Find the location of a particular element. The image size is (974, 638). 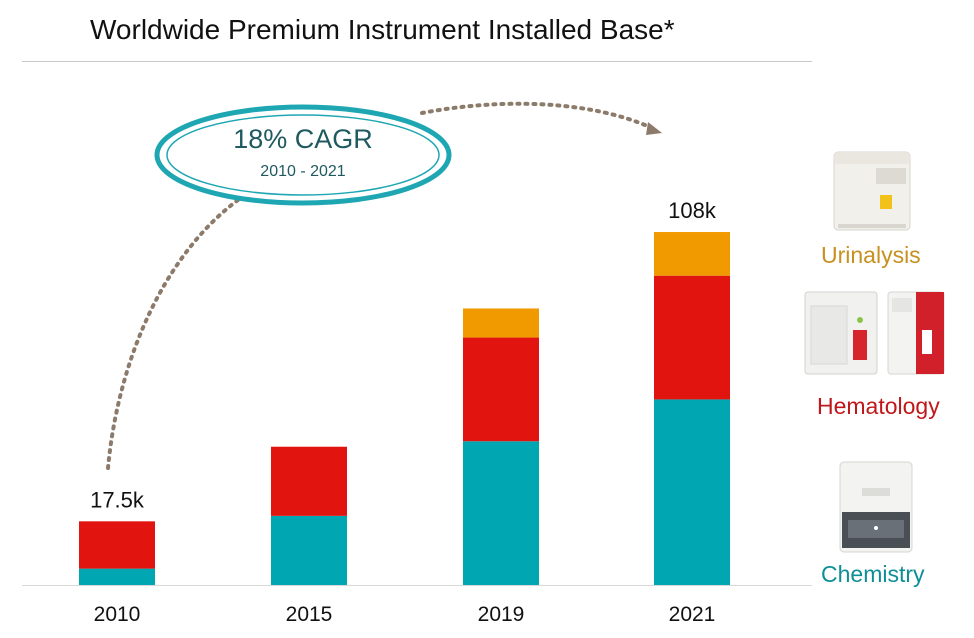

x-tick-label-2019: 2019 is located at coordinates (501, 614).